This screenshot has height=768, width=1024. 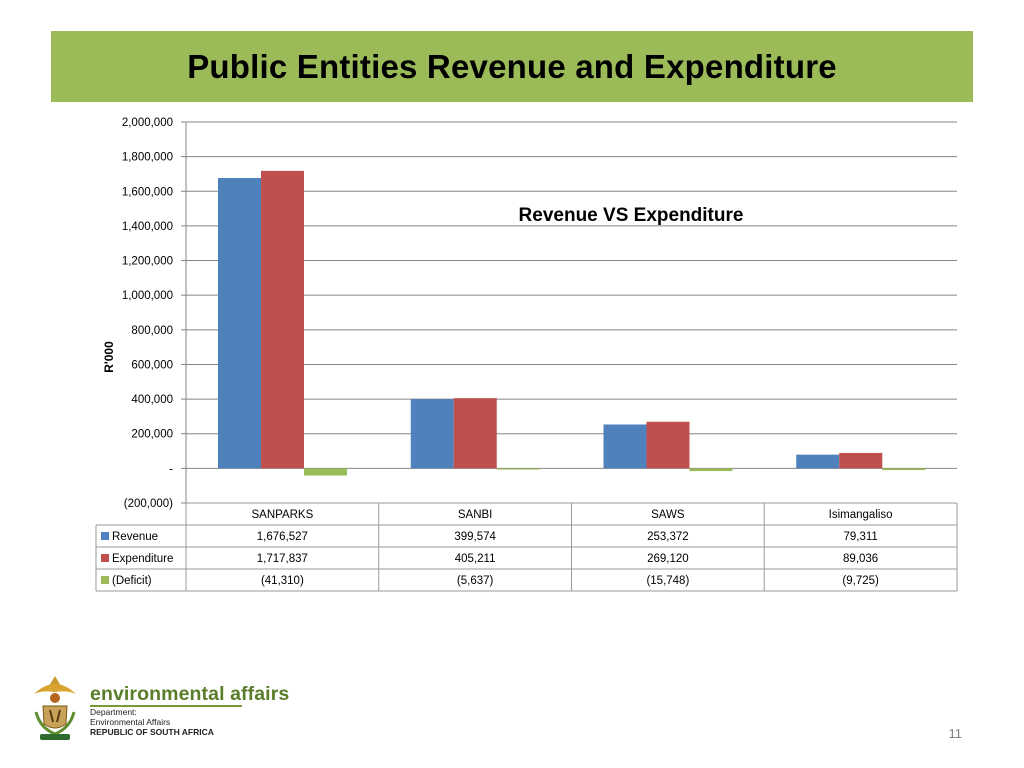 What do you see at coordinates (166, 706) in the screenshot?
I see `logo-divider` at bounding box center [166, 706].